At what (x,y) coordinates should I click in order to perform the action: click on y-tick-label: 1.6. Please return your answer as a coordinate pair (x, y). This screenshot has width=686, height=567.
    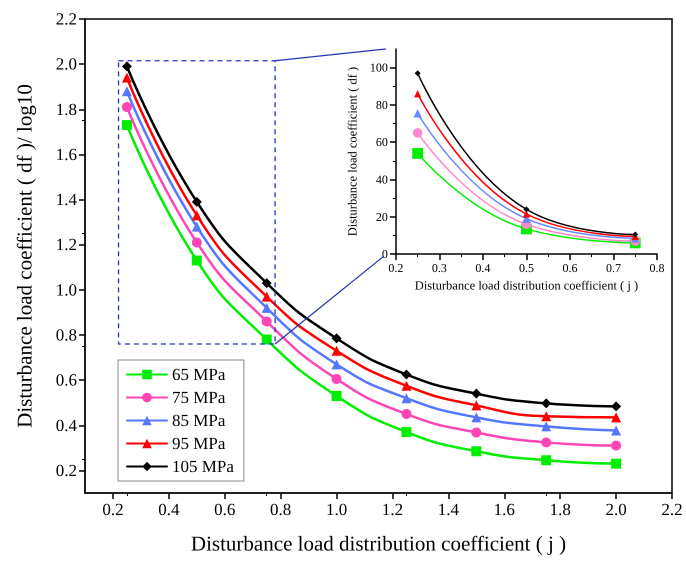
    Looking at the image, I should click on (66, 154).